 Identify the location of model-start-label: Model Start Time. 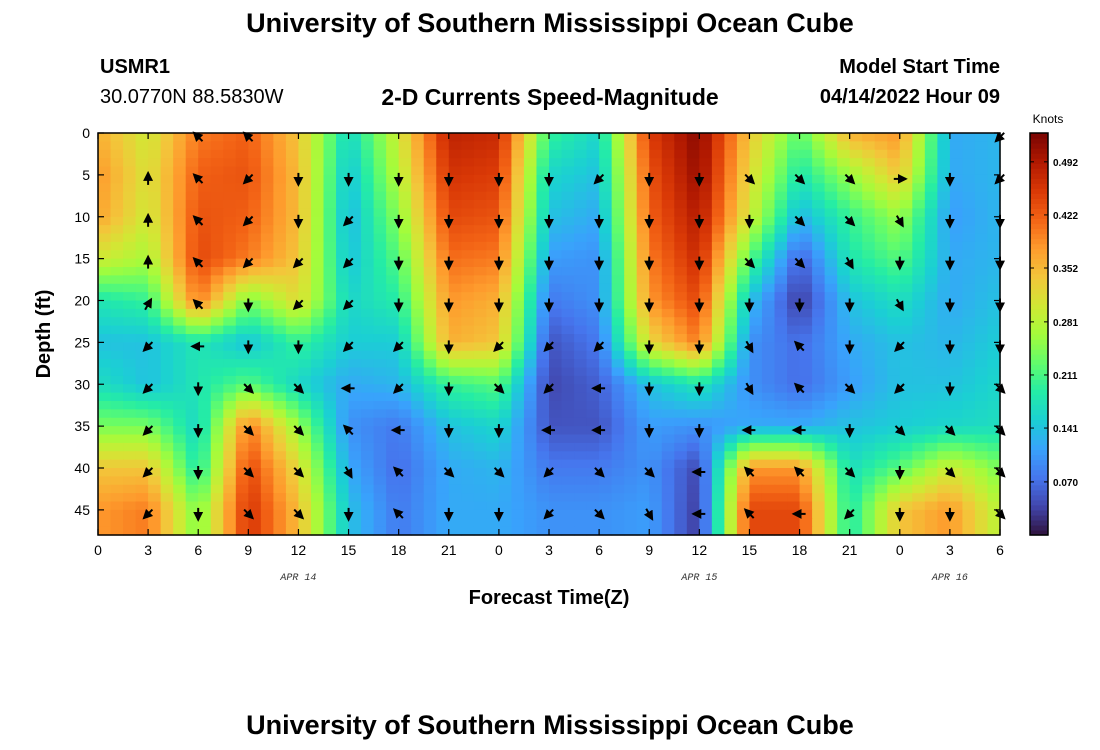
(919, 67).